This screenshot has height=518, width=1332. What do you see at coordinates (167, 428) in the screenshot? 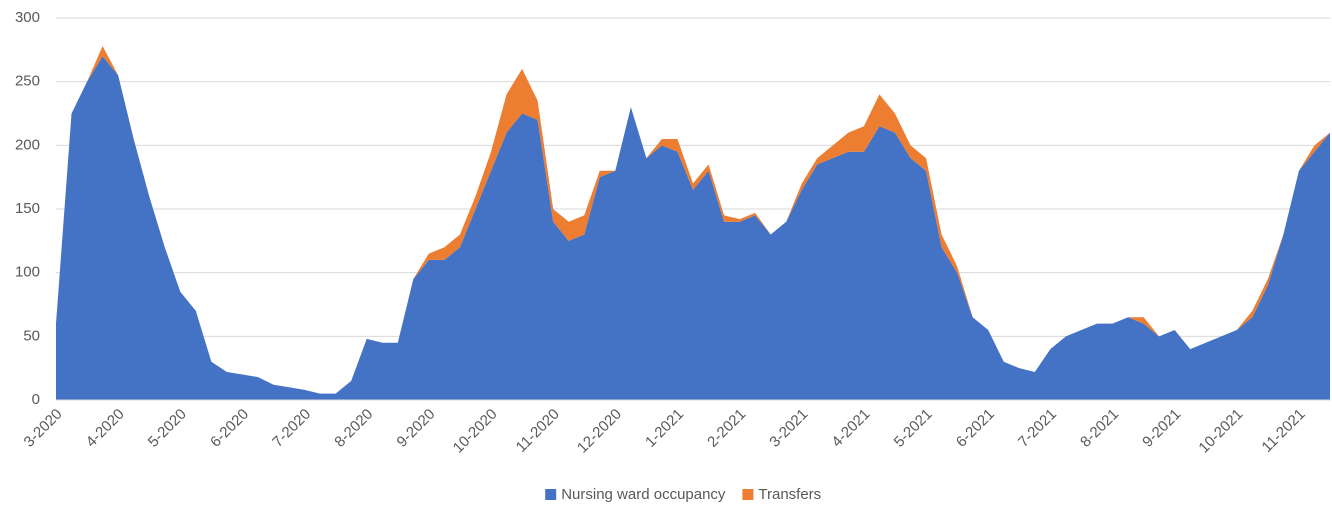
I see `x-tick-label: 5-2020` at bounding box center [167, 428].